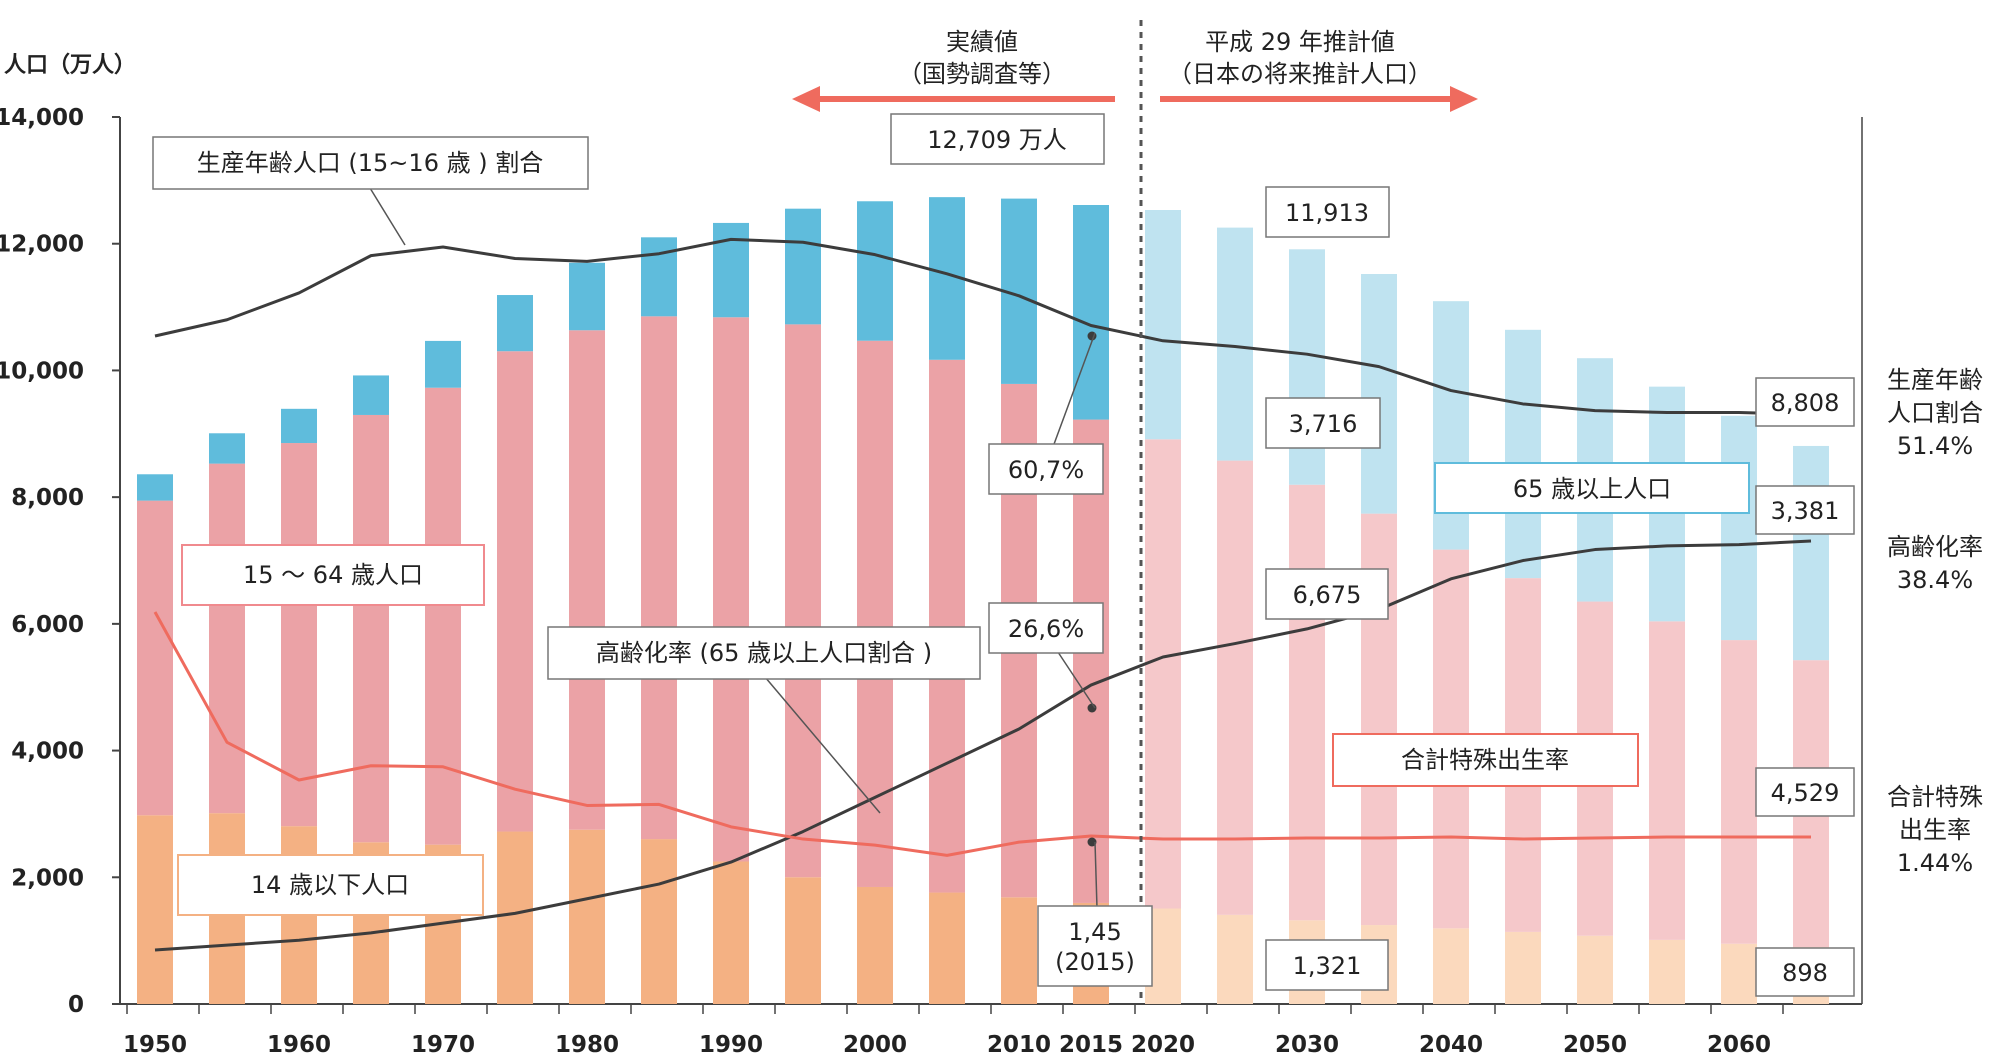 This screenshot has height=1061, width=1993. I want to click on label-value-898: 898, so click(1805, 972).